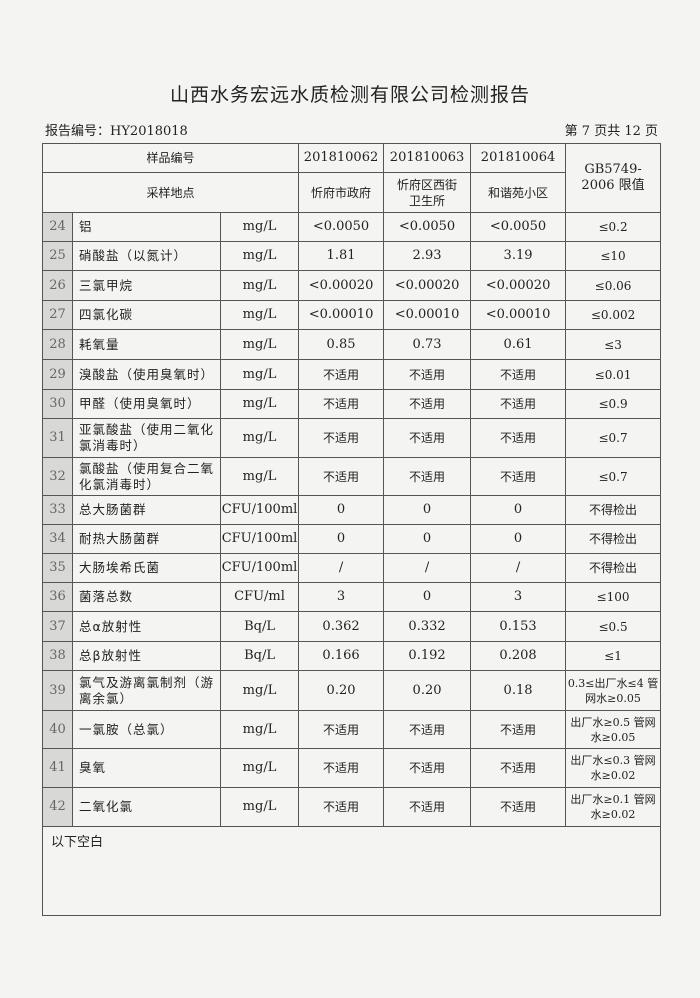 The image size is (700, 998). What do you see at coordinates (352, 729) in the screenshot?
I see `table-row: 40 一氯胺（总氯） mg/L 不适用 不适用 不适用 出厂水≥0.5 管网水≥0.05` at bounding box center [352, 729].